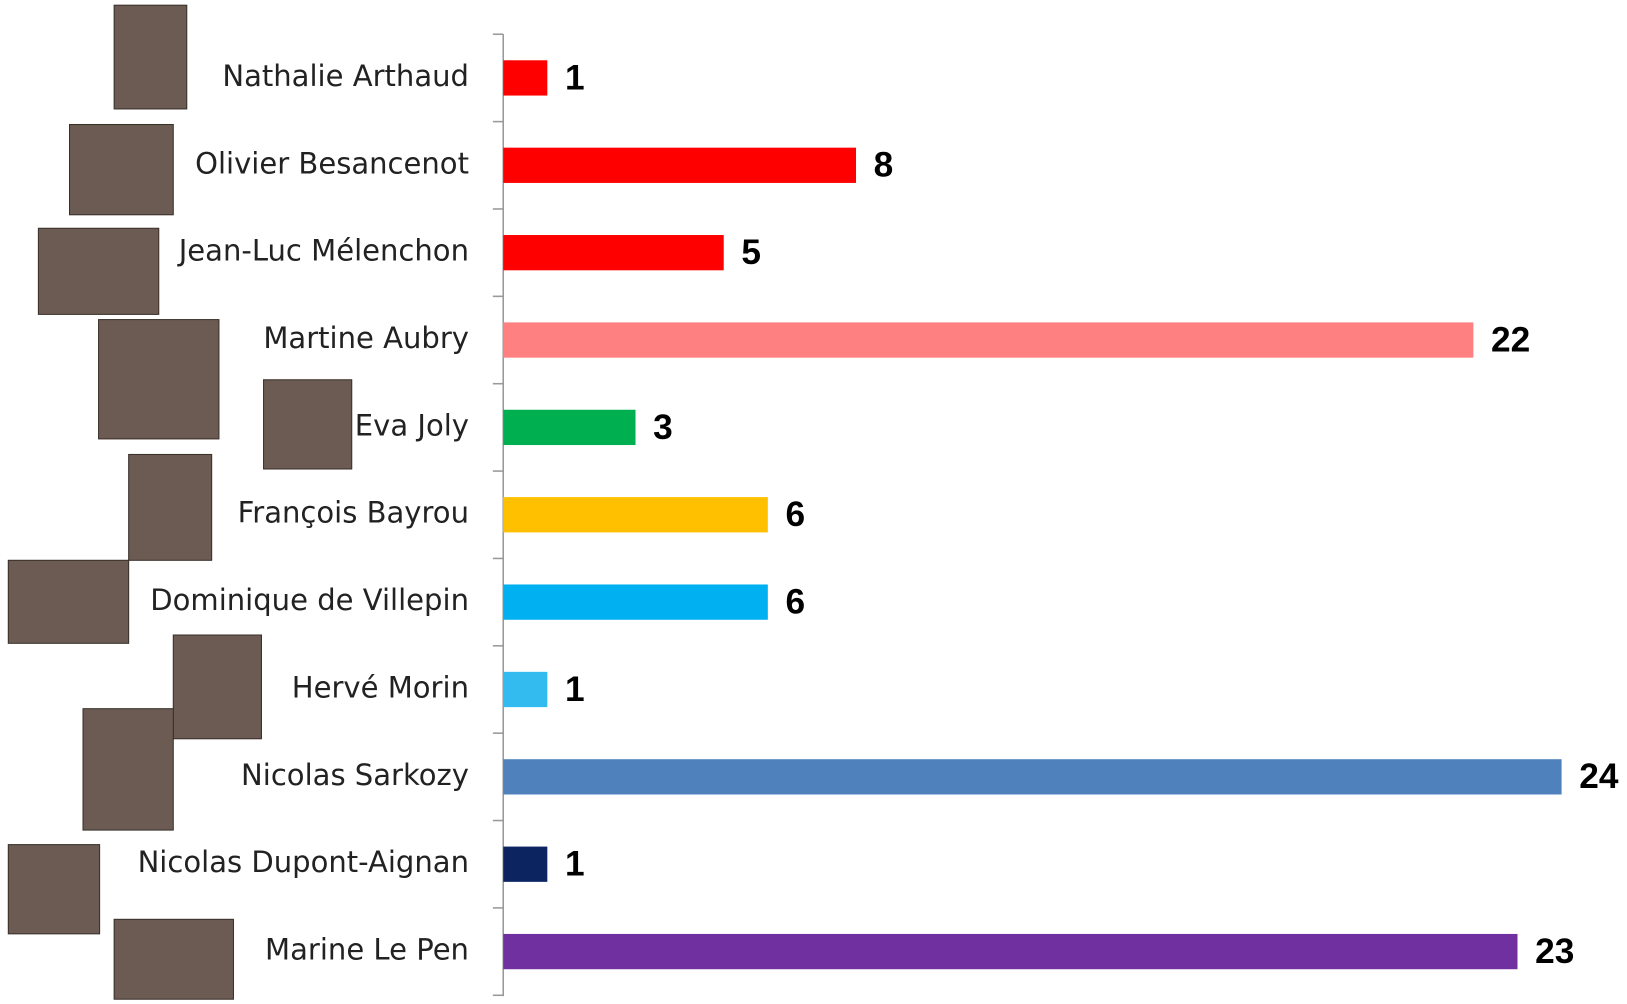  Describe the element at coordinates (353, 513) in the screenshot. I see `category-label: François Bayrou` at that location.